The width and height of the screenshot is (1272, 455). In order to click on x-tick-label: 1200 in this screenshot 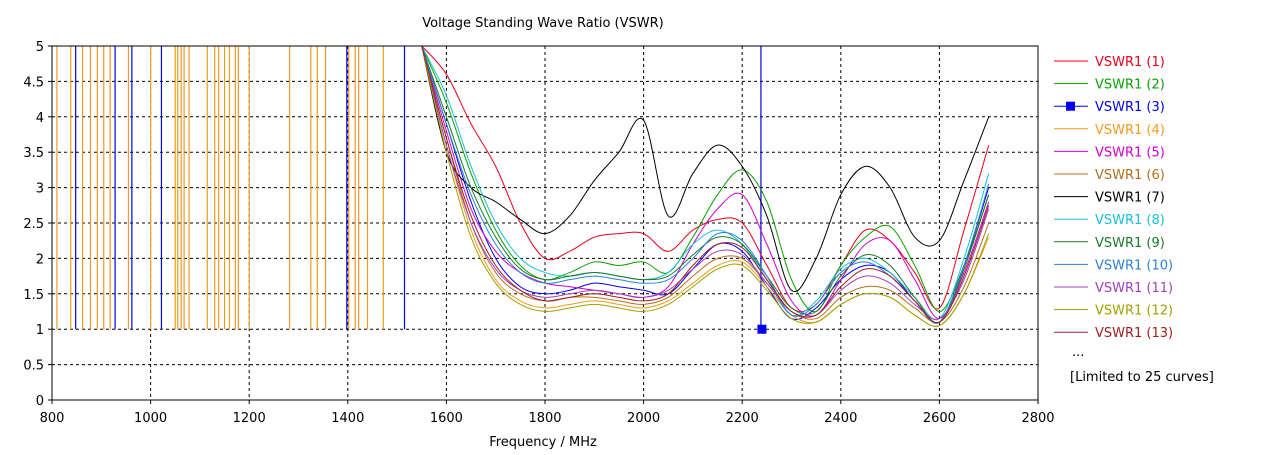, I will do `click(249, 418)`.